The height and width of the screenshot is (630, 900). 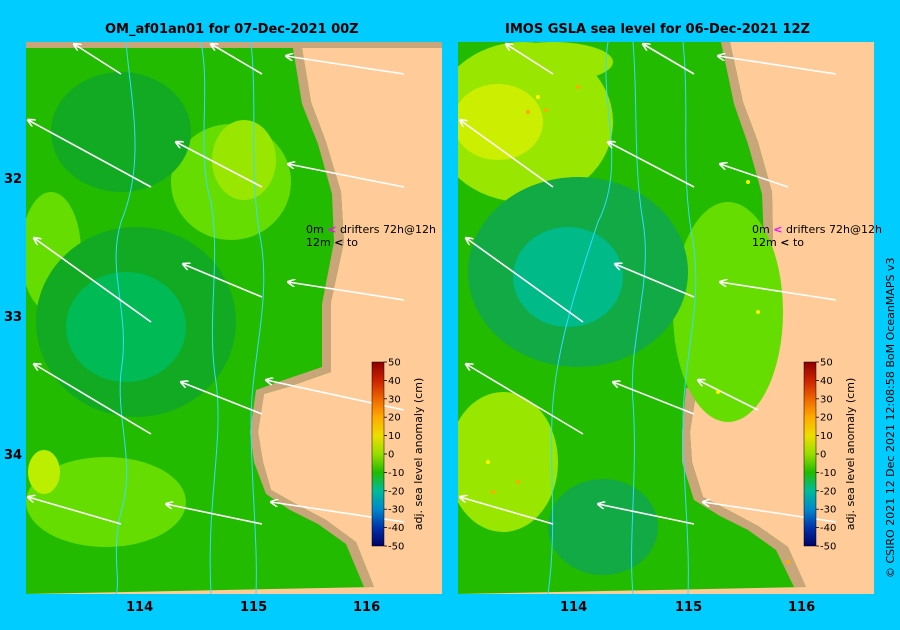 What do you see at coordinates (657, 29) in the screenshot?
I see `right-panel-title: IMOS GSLA sea level for 06-Dec-2021 12Z` at bounding box center [657, 29].